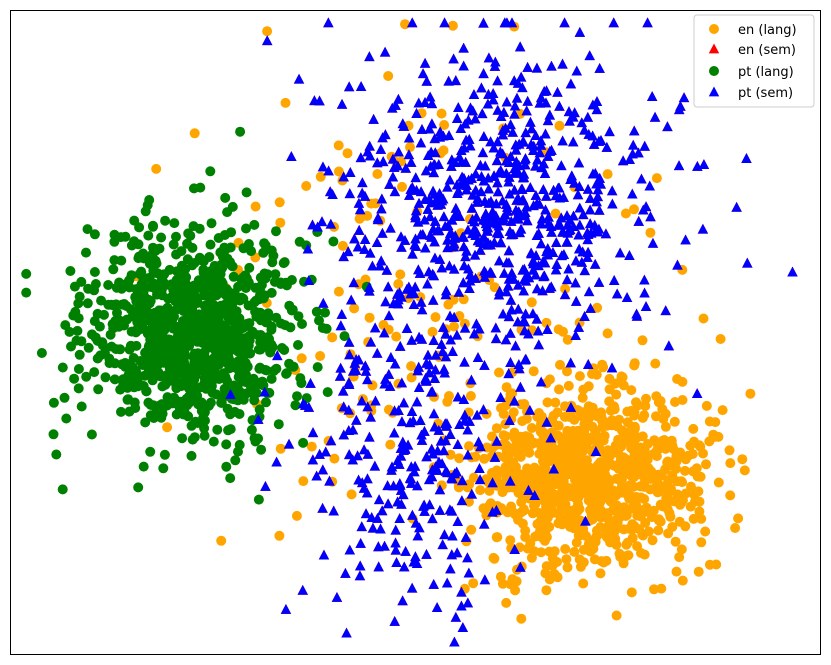 The height and width of the screenshot is (665, 831). I want to click on legend-entry-pt-lang: pt (lang), so click(751, 72).